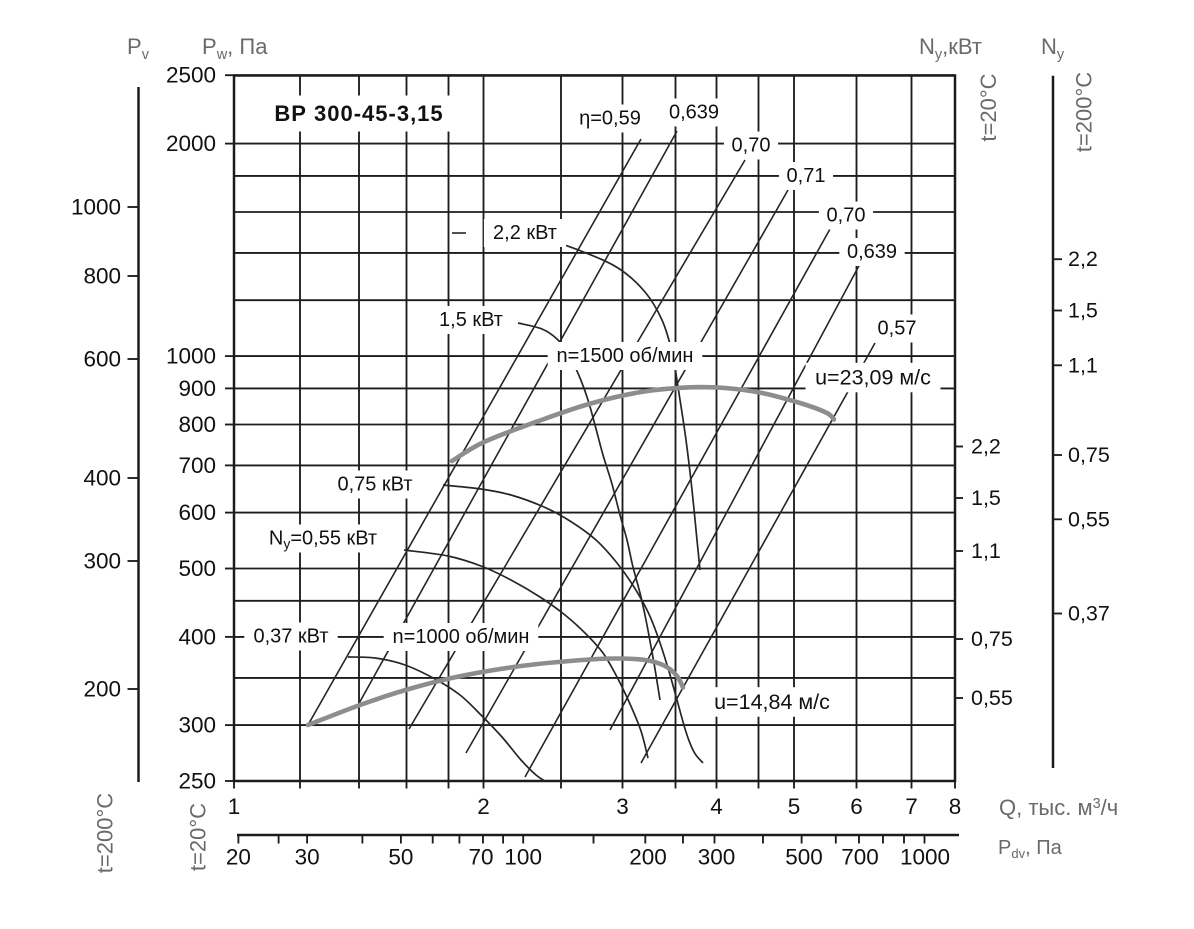 This screenshot has width=1194, height=929. Describe the element at coordinates (1030, 849) in the screenshot. I see `svg-text: Pdv, Па` at that location.